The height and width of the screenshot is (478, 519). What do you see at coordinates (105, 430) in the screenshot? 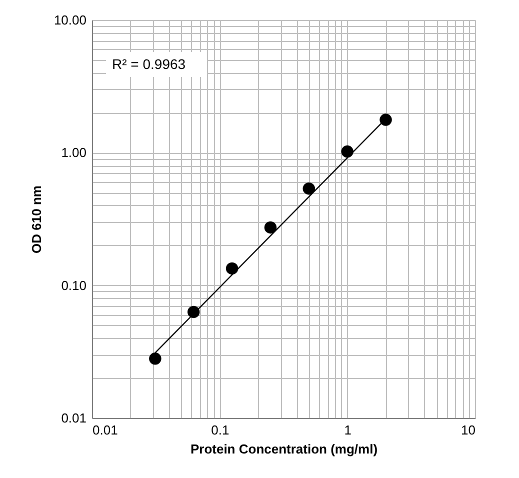
I see `x-tick-label: 0.01` at bounding box center [105, 430].